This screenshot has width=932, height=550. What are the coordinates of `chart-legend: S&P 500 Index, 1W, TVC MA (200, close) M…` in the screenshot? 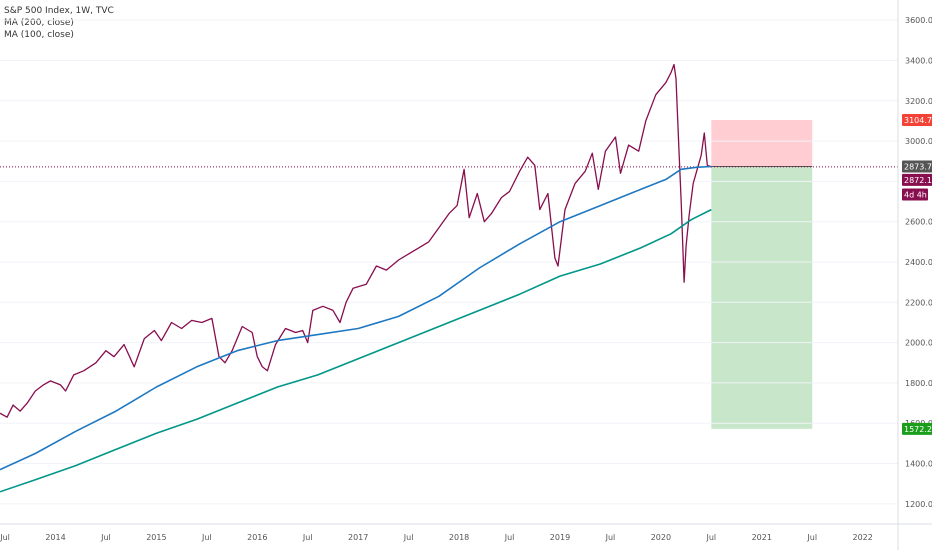 It's located at (59, 23).